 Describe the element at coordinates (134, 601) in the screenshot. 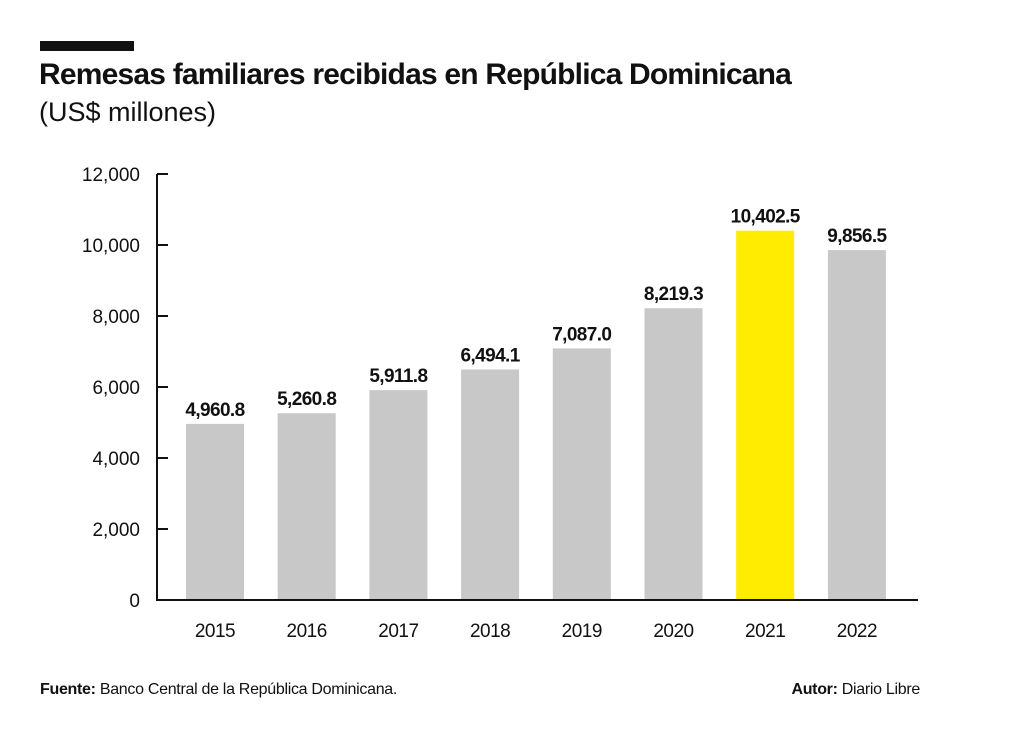

I see `y-tick-label-0: 0` at that location.